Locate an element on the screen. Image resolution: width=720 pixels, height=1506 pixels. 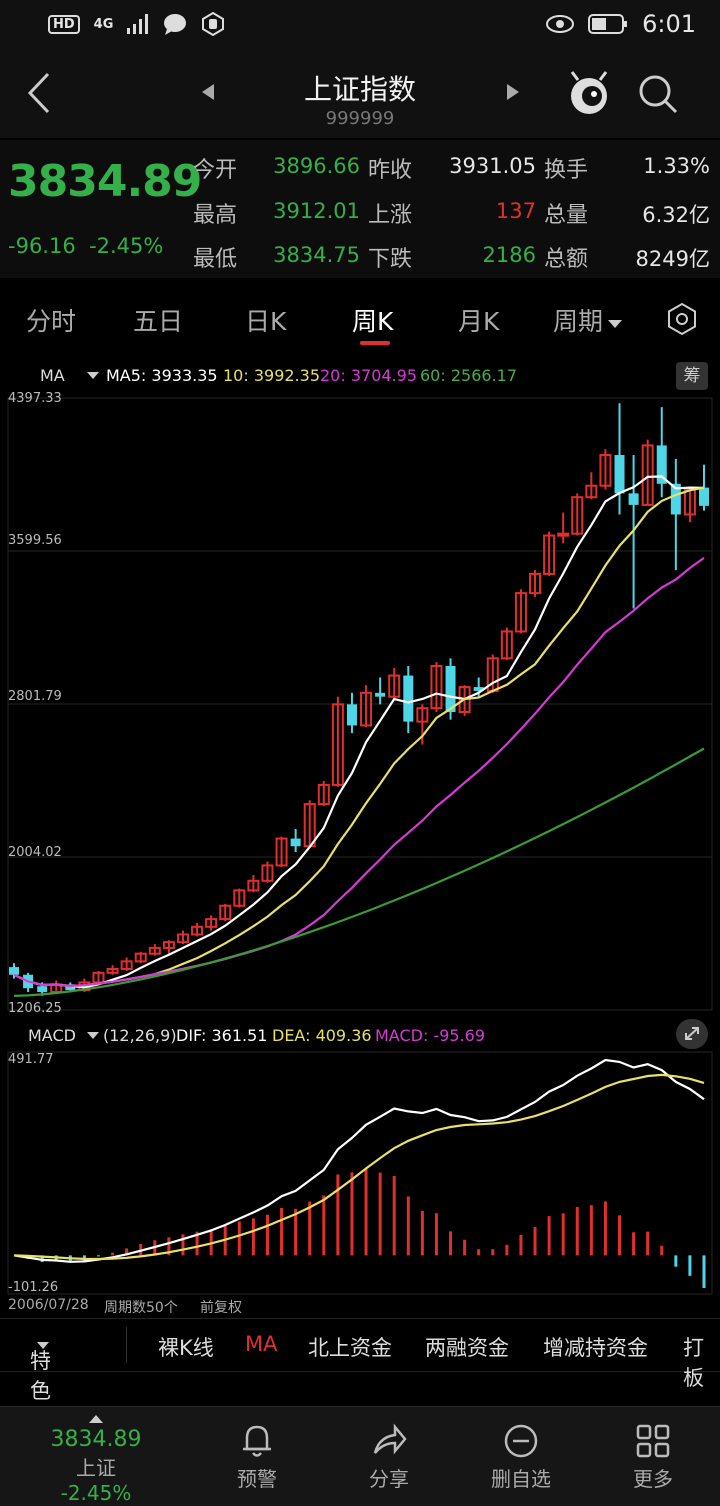
ma5-value: MA5: 3933.35 is located at coordinates (162, 375).